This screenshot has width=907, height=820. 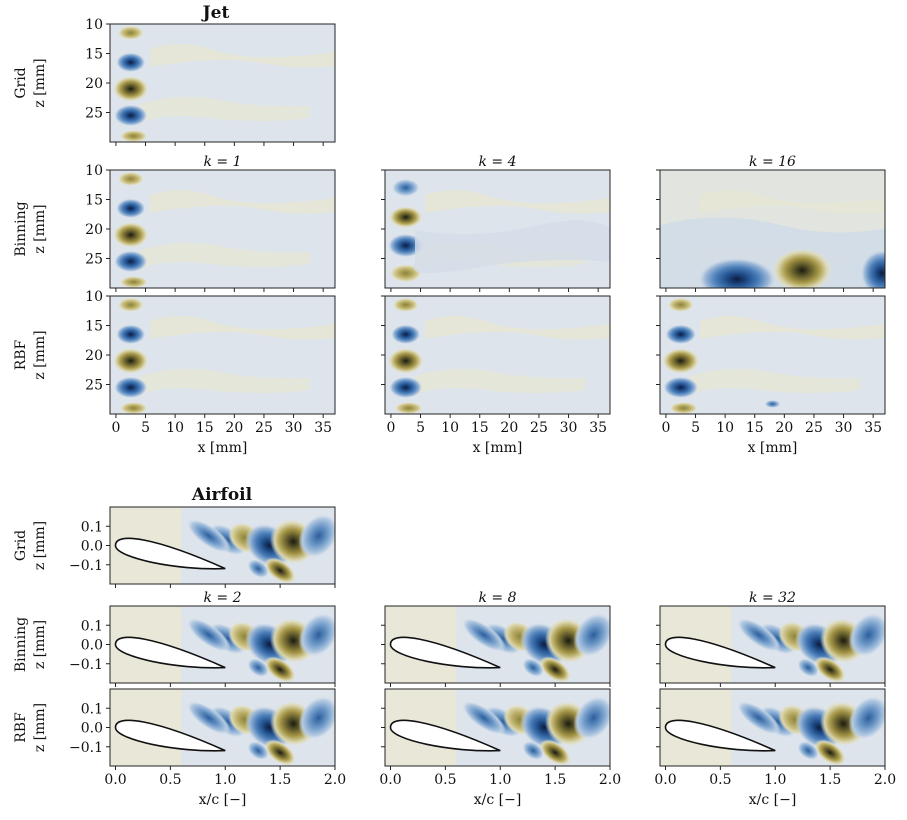 What do you see at coordinates (771, 230) in the screenshot?
I see `jet-panel` at bounding box center [771, 230].